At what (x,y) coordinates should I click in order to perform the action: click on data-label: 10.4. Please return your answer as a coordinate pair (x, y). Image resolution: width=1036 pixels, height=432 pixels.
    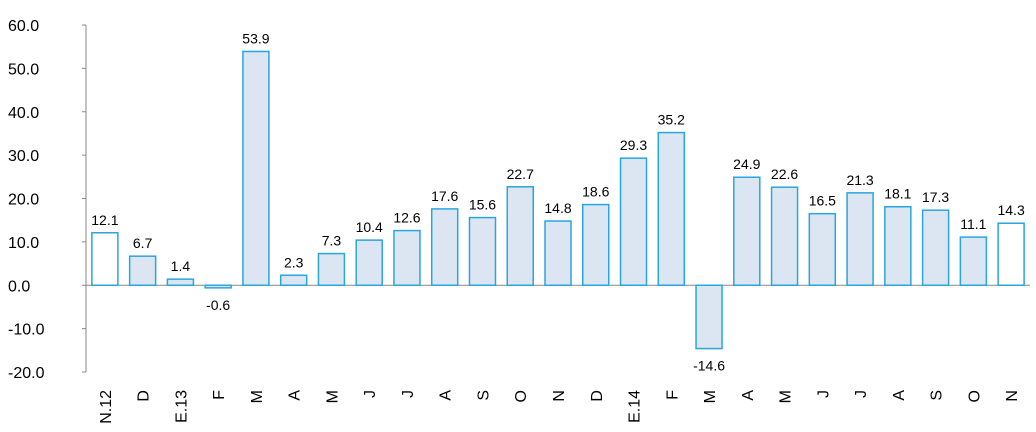
    Looking at the image, I should click on (369, 227).